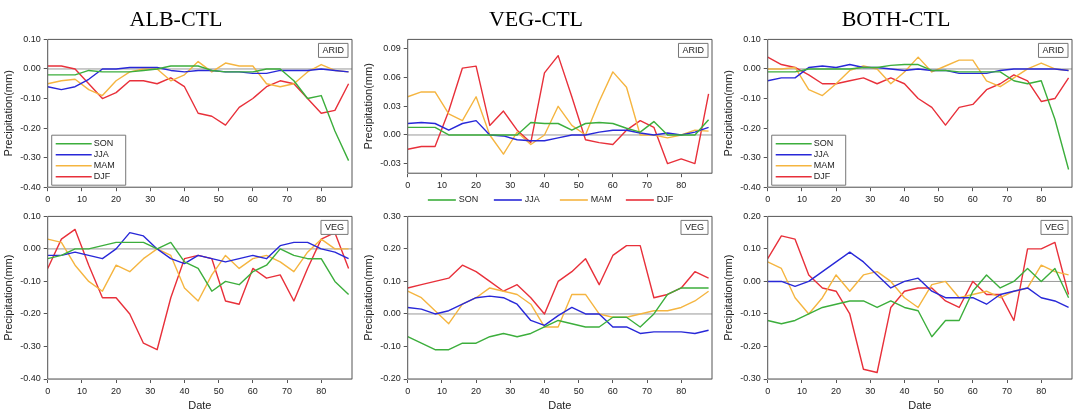  I want to click on chart-title: BOTH-CTL, so click(896, 18).